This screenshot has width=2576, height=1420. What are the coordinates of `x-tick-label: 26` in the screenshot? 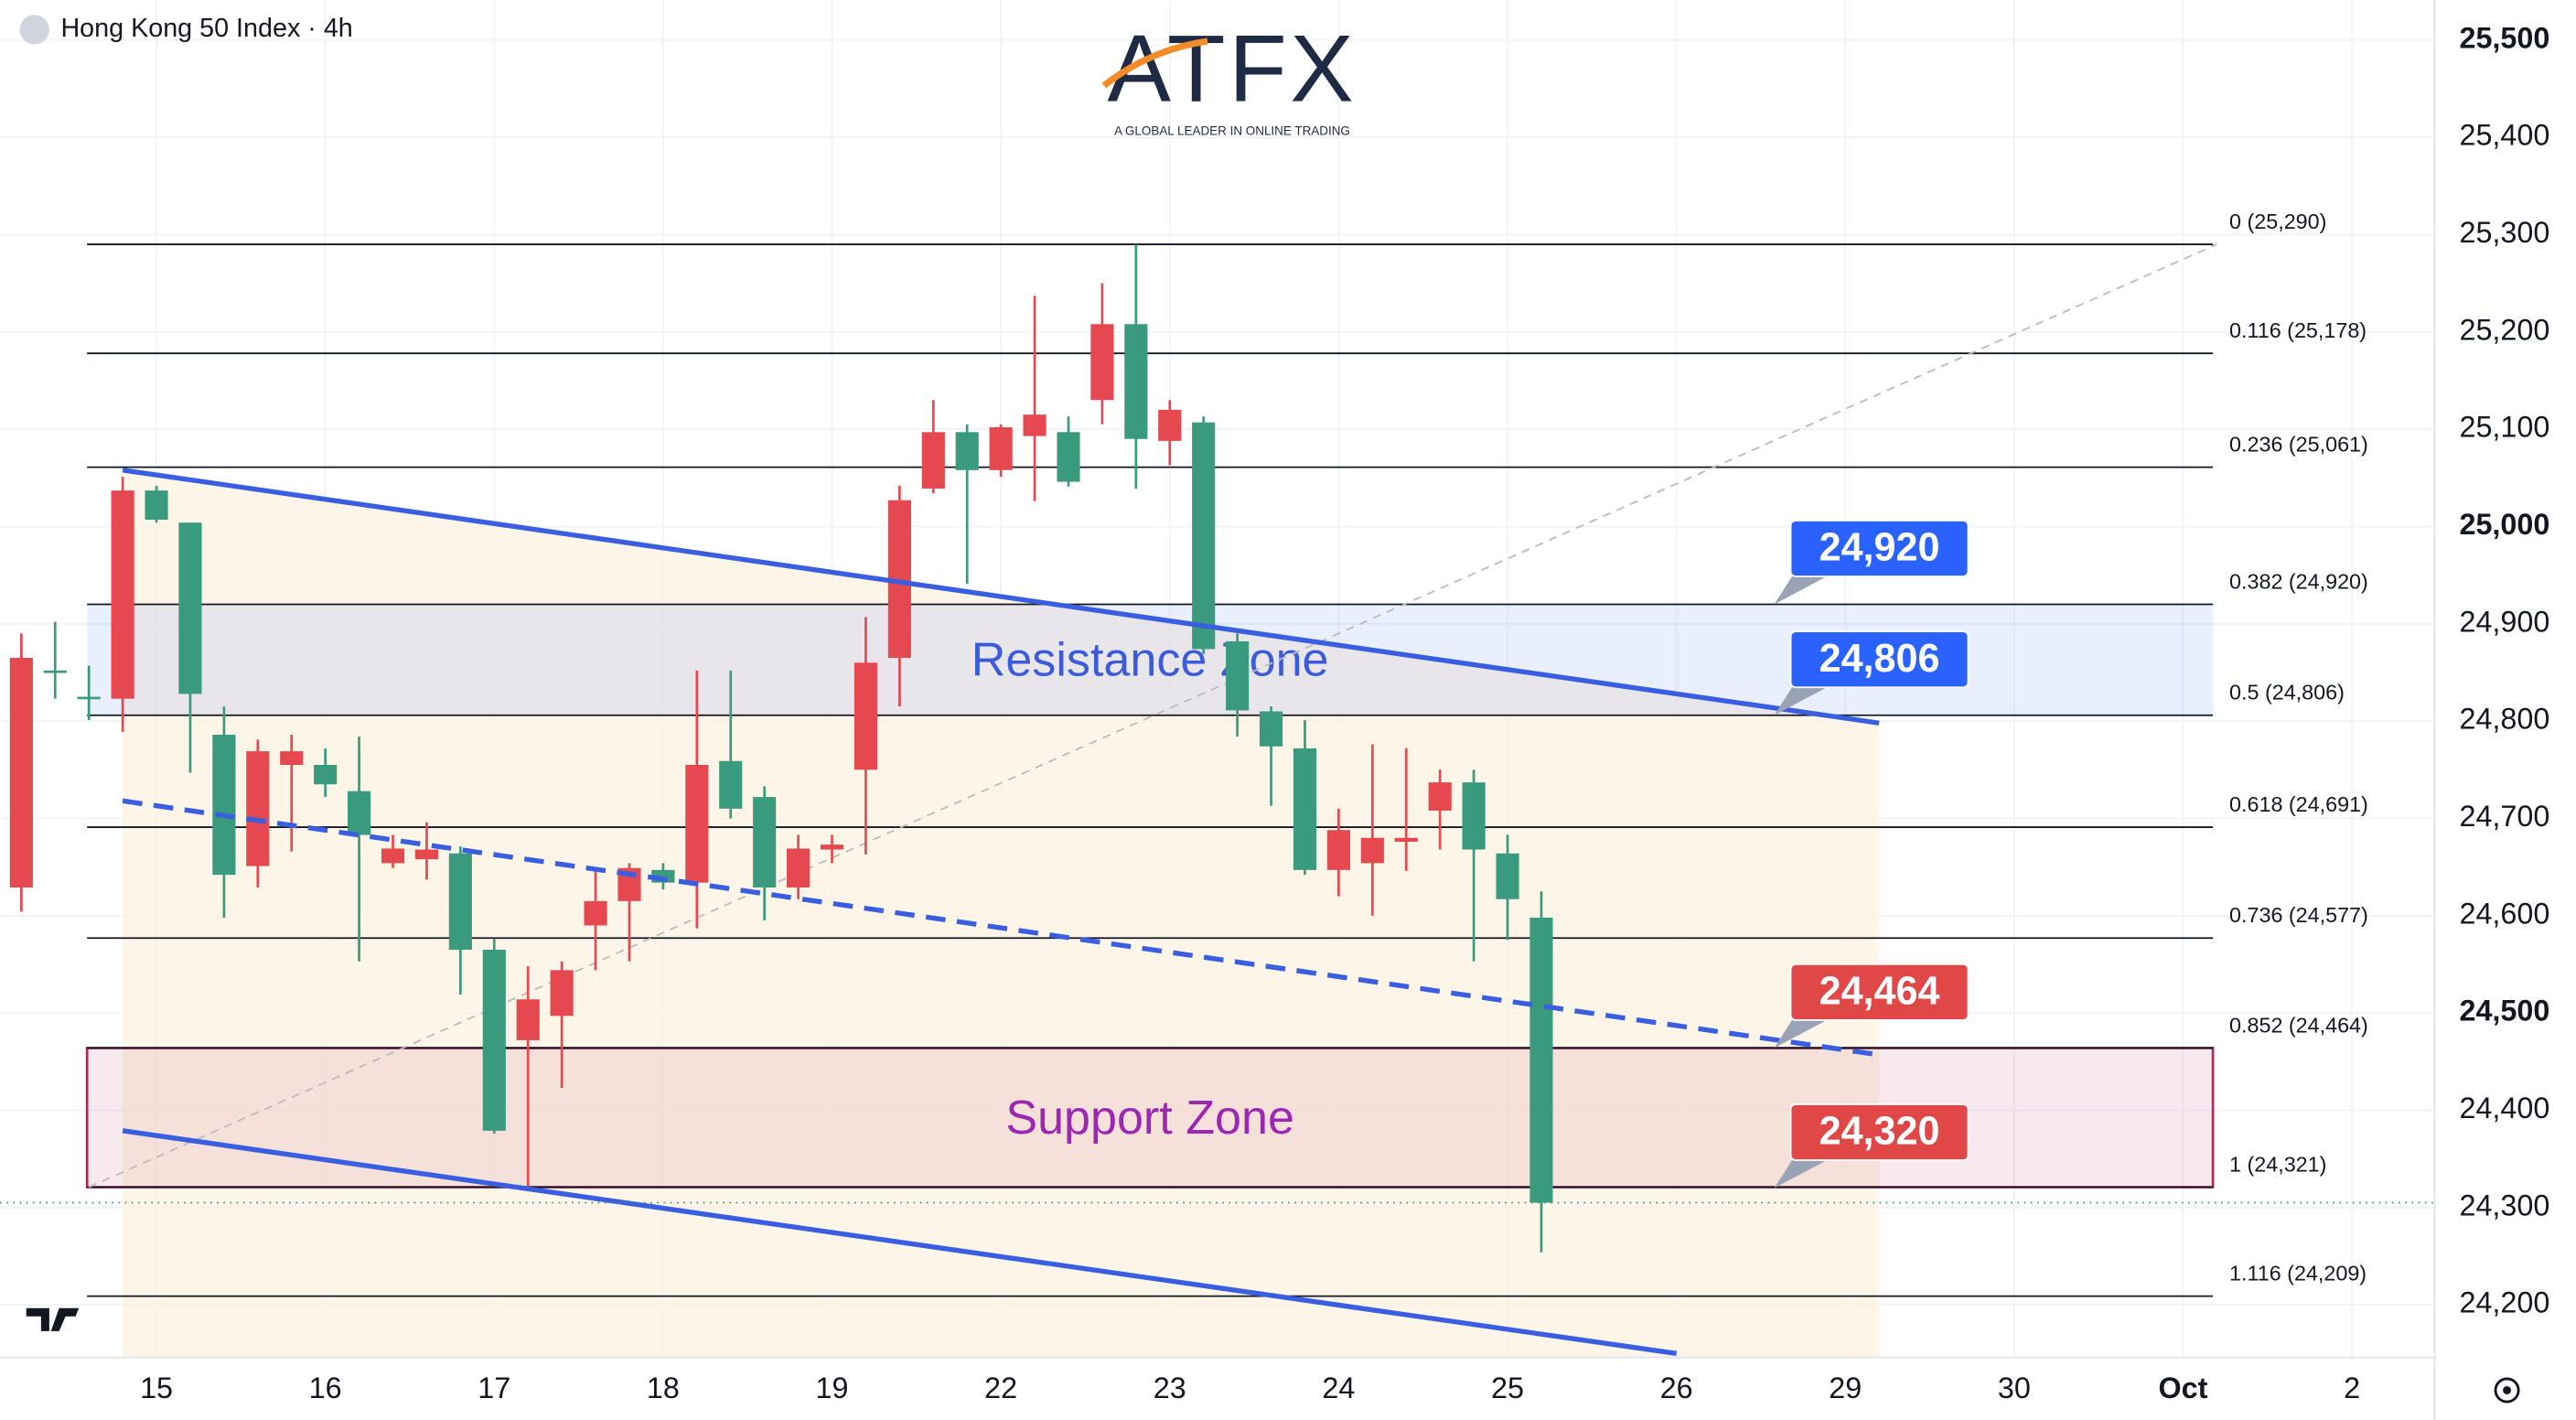 It's located at (1677, 1388).